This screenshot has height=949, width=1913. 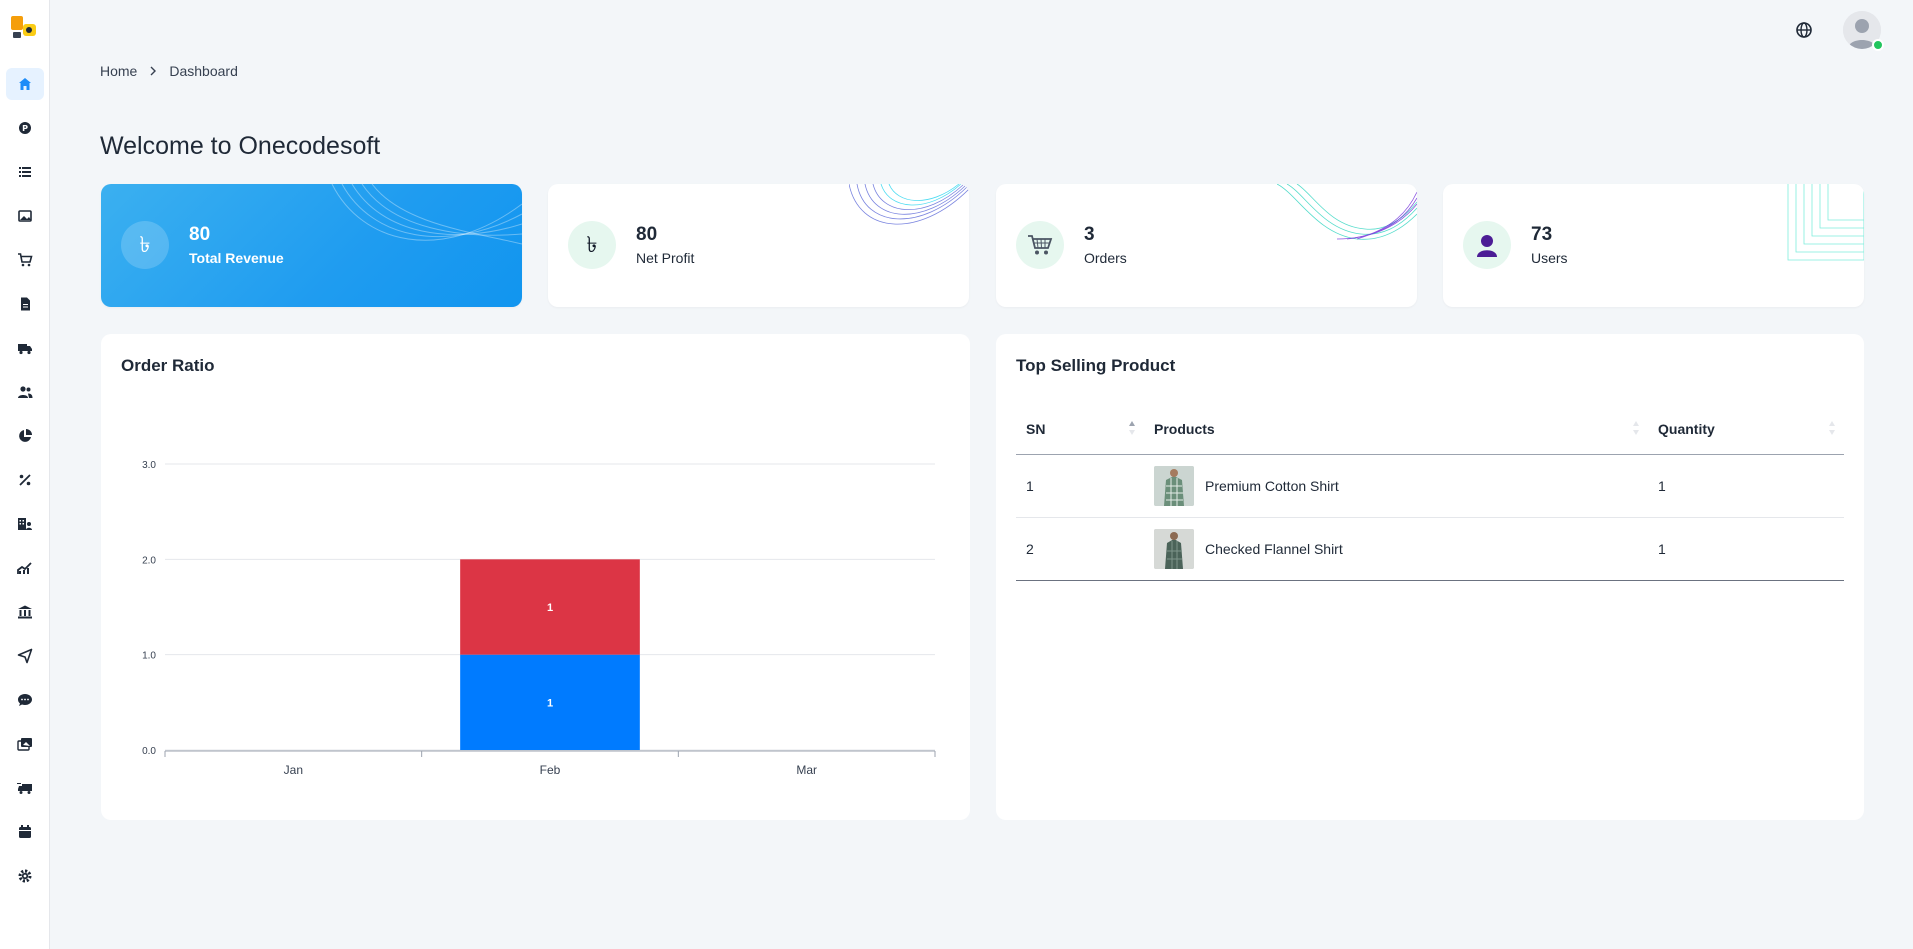 I want to click on breadcrumb: Home Dashboard, so click(x=169, y=71).